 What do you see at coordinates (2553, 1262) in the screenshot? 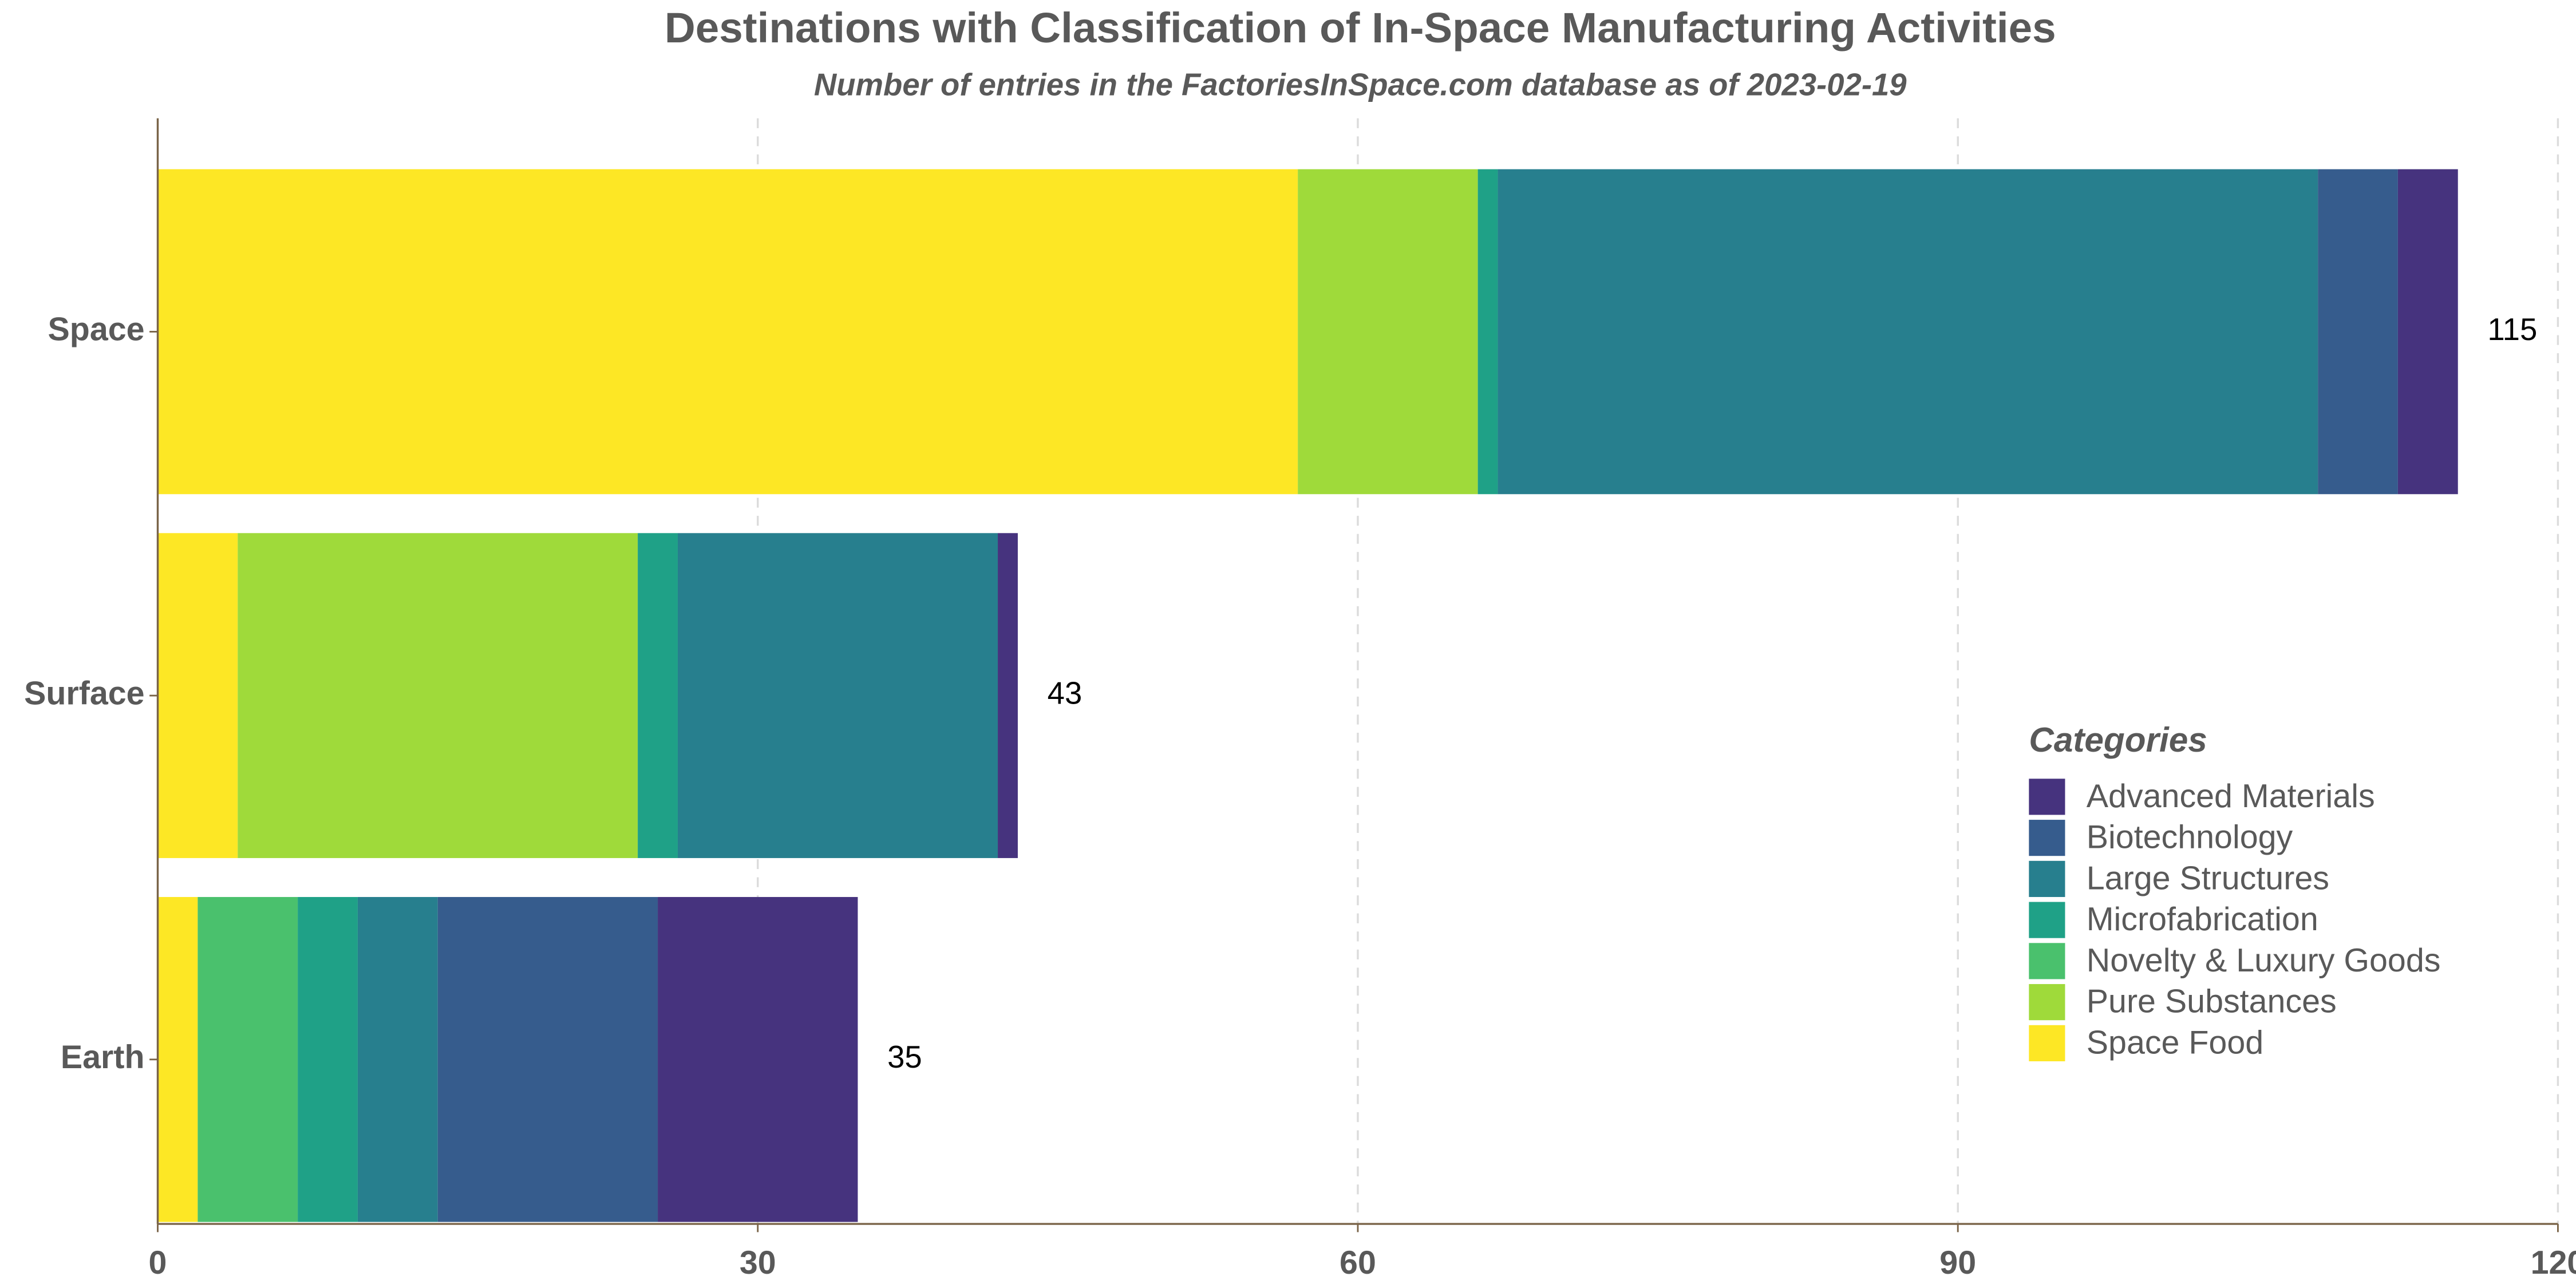
I see `x-tick-label: 120` at bounding box center [2553, 1262].